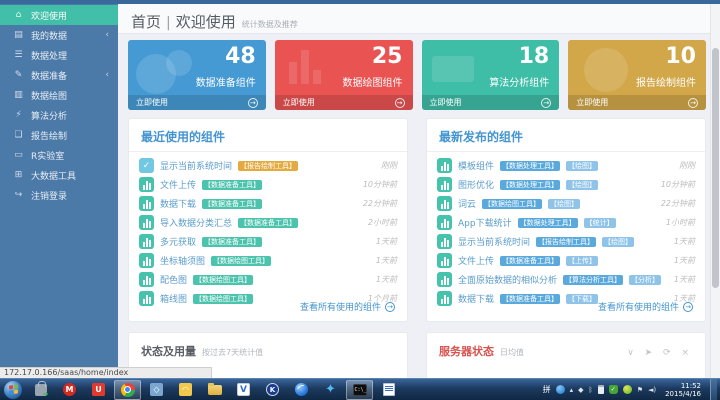 The width and height of the screenshot is (720, 400). I want to click on view-all-published-link: 查看所有使用的组件 →, so click(645, 306).